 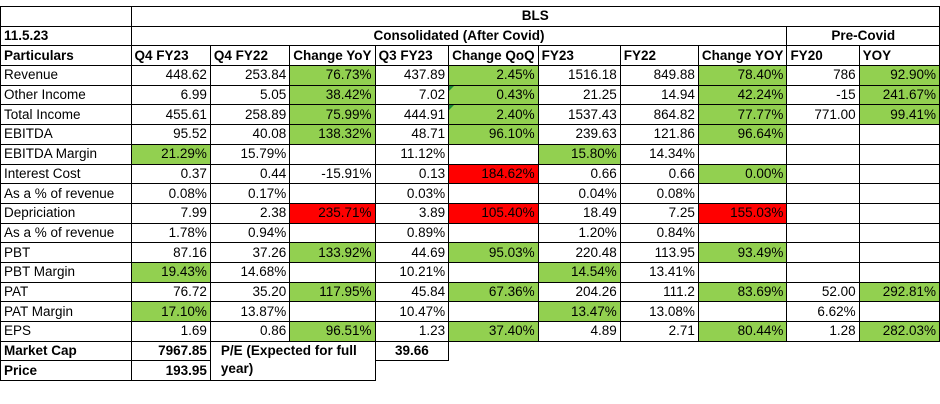 I want to click on cell-q4fy22: 13.87%, so click(x=250, y=311).